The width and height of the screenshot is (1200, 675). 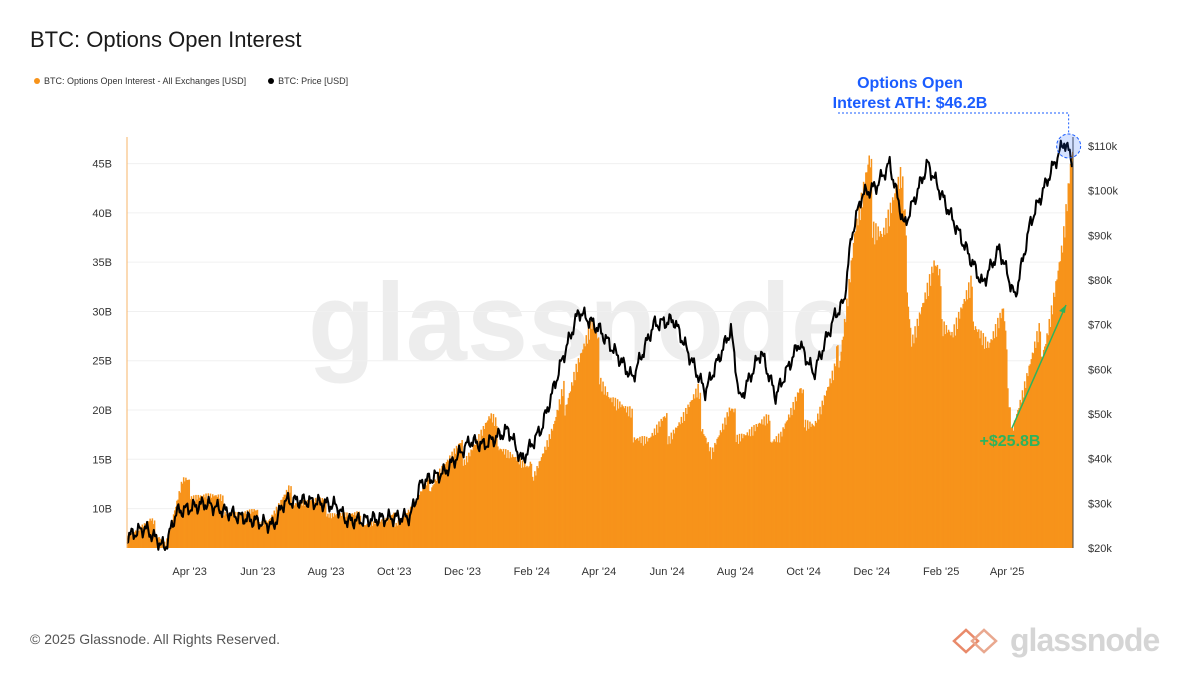 What do you see at coordinates (155, 639) in the screenshot?
I see `copyright: © 2025 Glassnode. All Rights Reserved.` at bounding box center [155, 639].